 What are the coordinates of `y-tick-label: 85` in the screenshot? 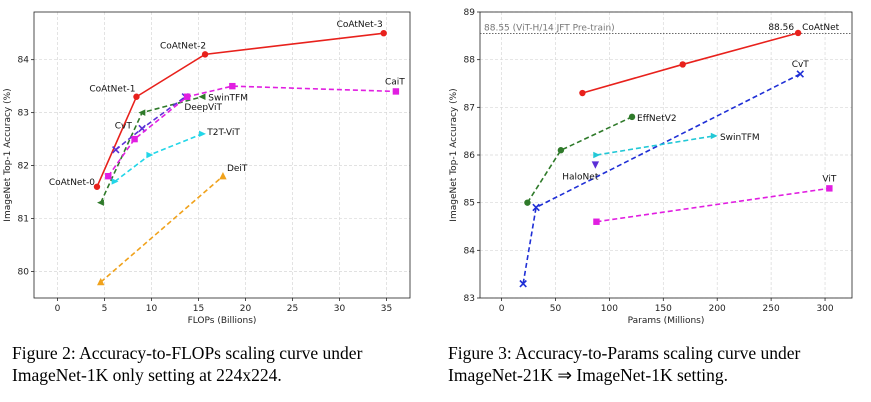 It's located at (469, 204).